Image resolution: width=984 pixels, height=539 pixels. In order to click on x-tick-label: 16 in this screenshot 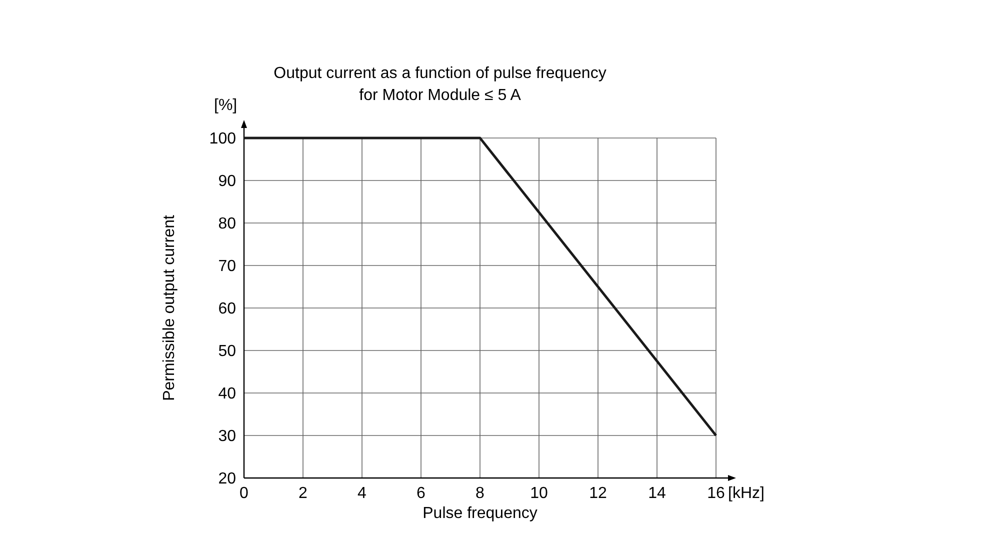, I will do `click(716, 493)`.